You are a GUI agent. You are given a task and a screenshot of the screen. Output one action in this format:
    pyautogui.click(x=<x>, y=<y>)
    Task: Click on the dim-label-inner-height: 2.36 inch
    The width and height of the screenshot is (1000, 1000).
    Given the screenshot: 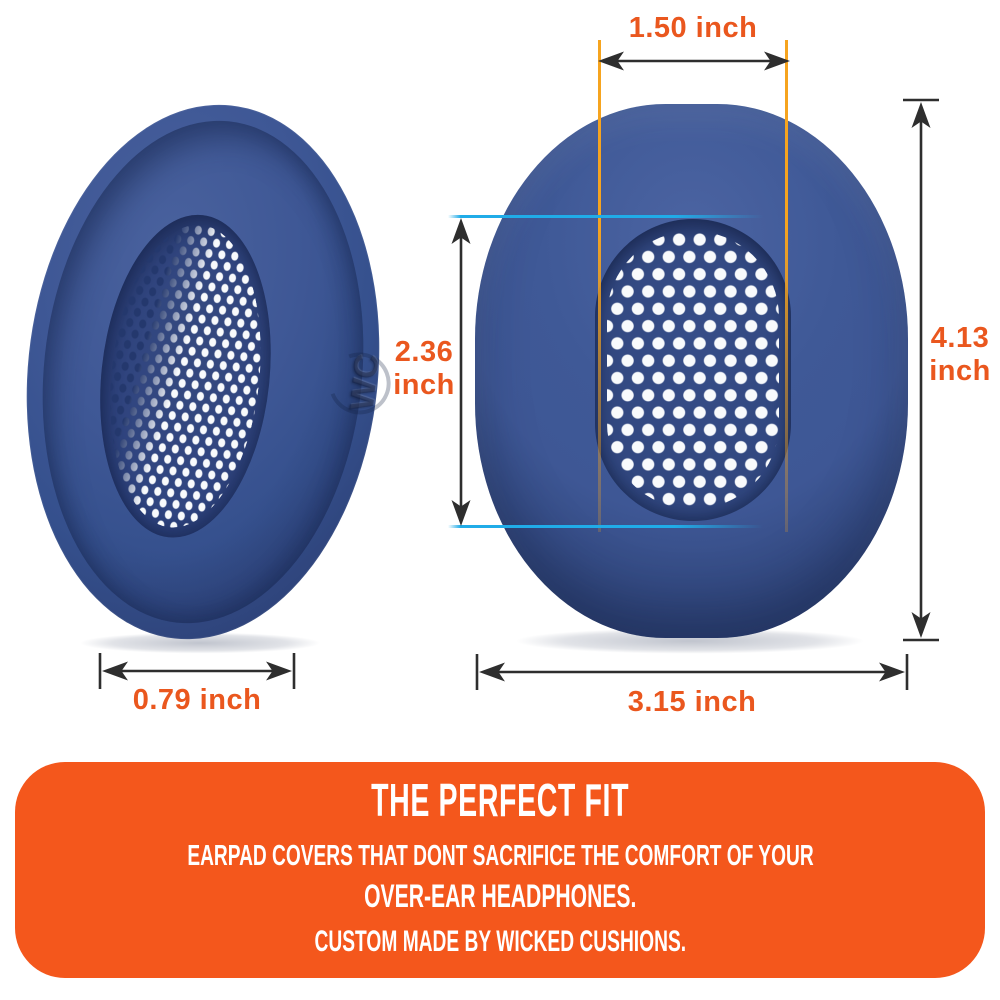 What is the action you would take?
    pyautogui.click(x=424, y=369)
    